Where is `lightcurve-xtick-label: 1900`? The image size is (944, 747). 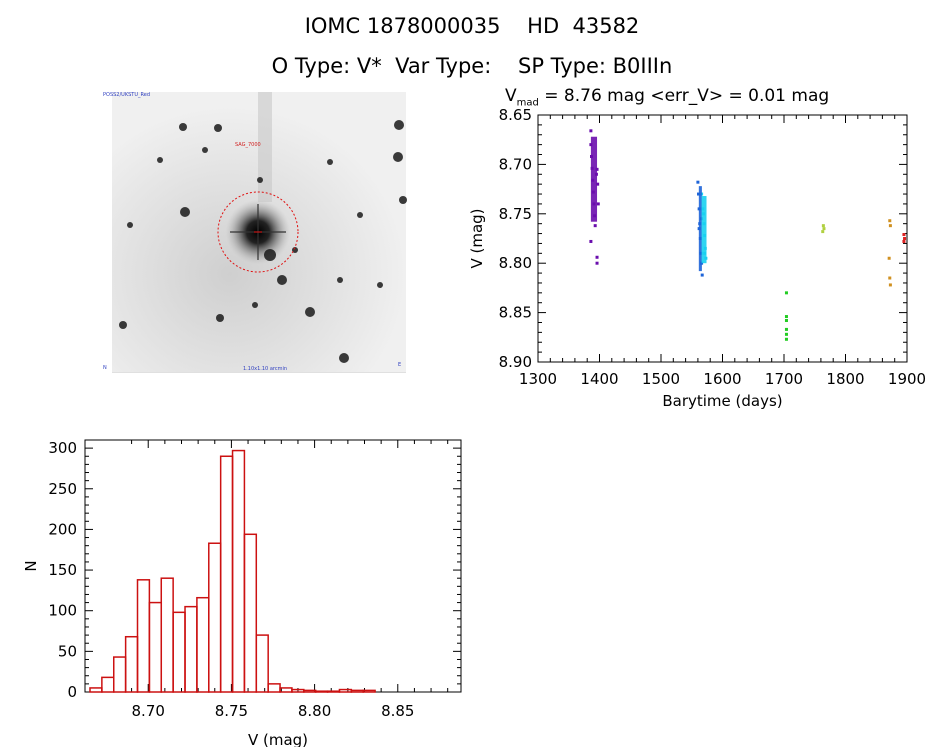
lightcurve-xtick-label: 1900 is located at coordinates (907, 379).